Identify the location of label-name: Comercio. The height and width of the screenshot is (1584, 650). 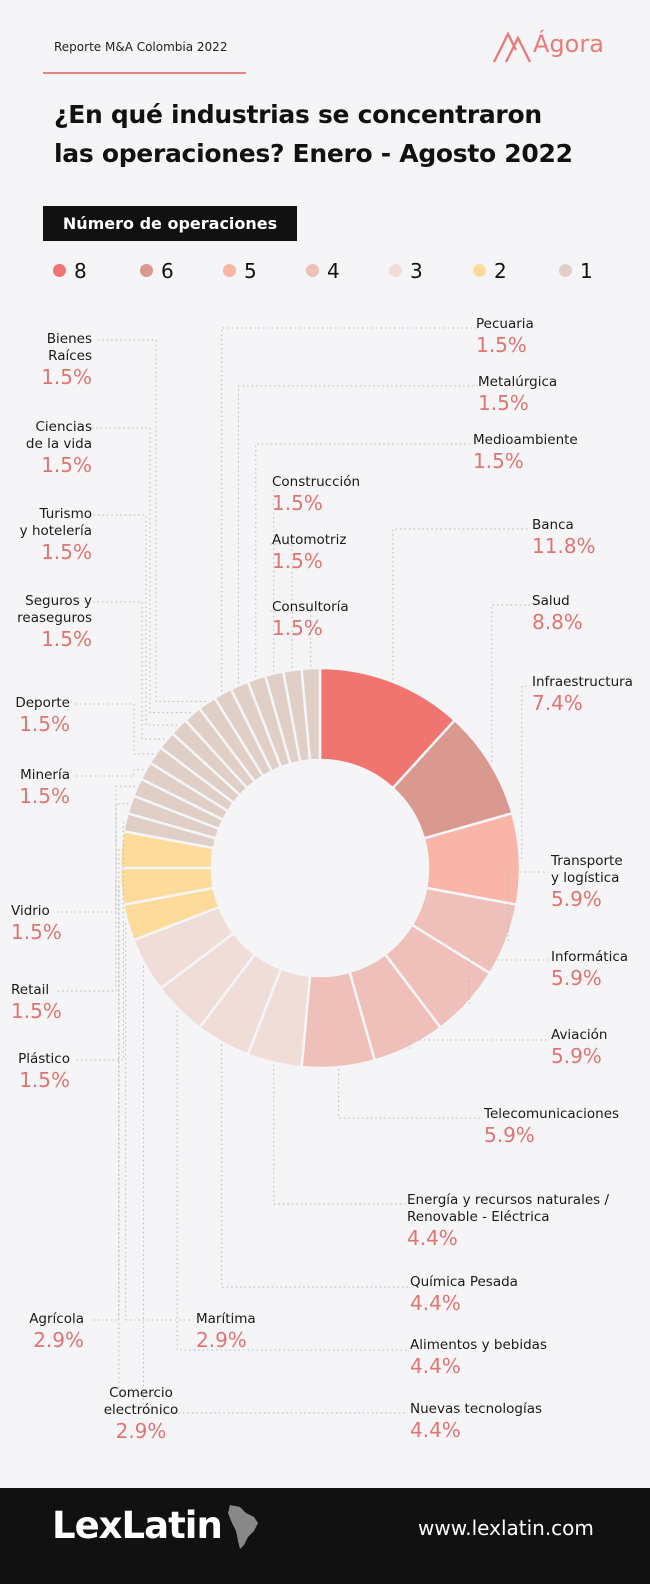
(141, 1393).